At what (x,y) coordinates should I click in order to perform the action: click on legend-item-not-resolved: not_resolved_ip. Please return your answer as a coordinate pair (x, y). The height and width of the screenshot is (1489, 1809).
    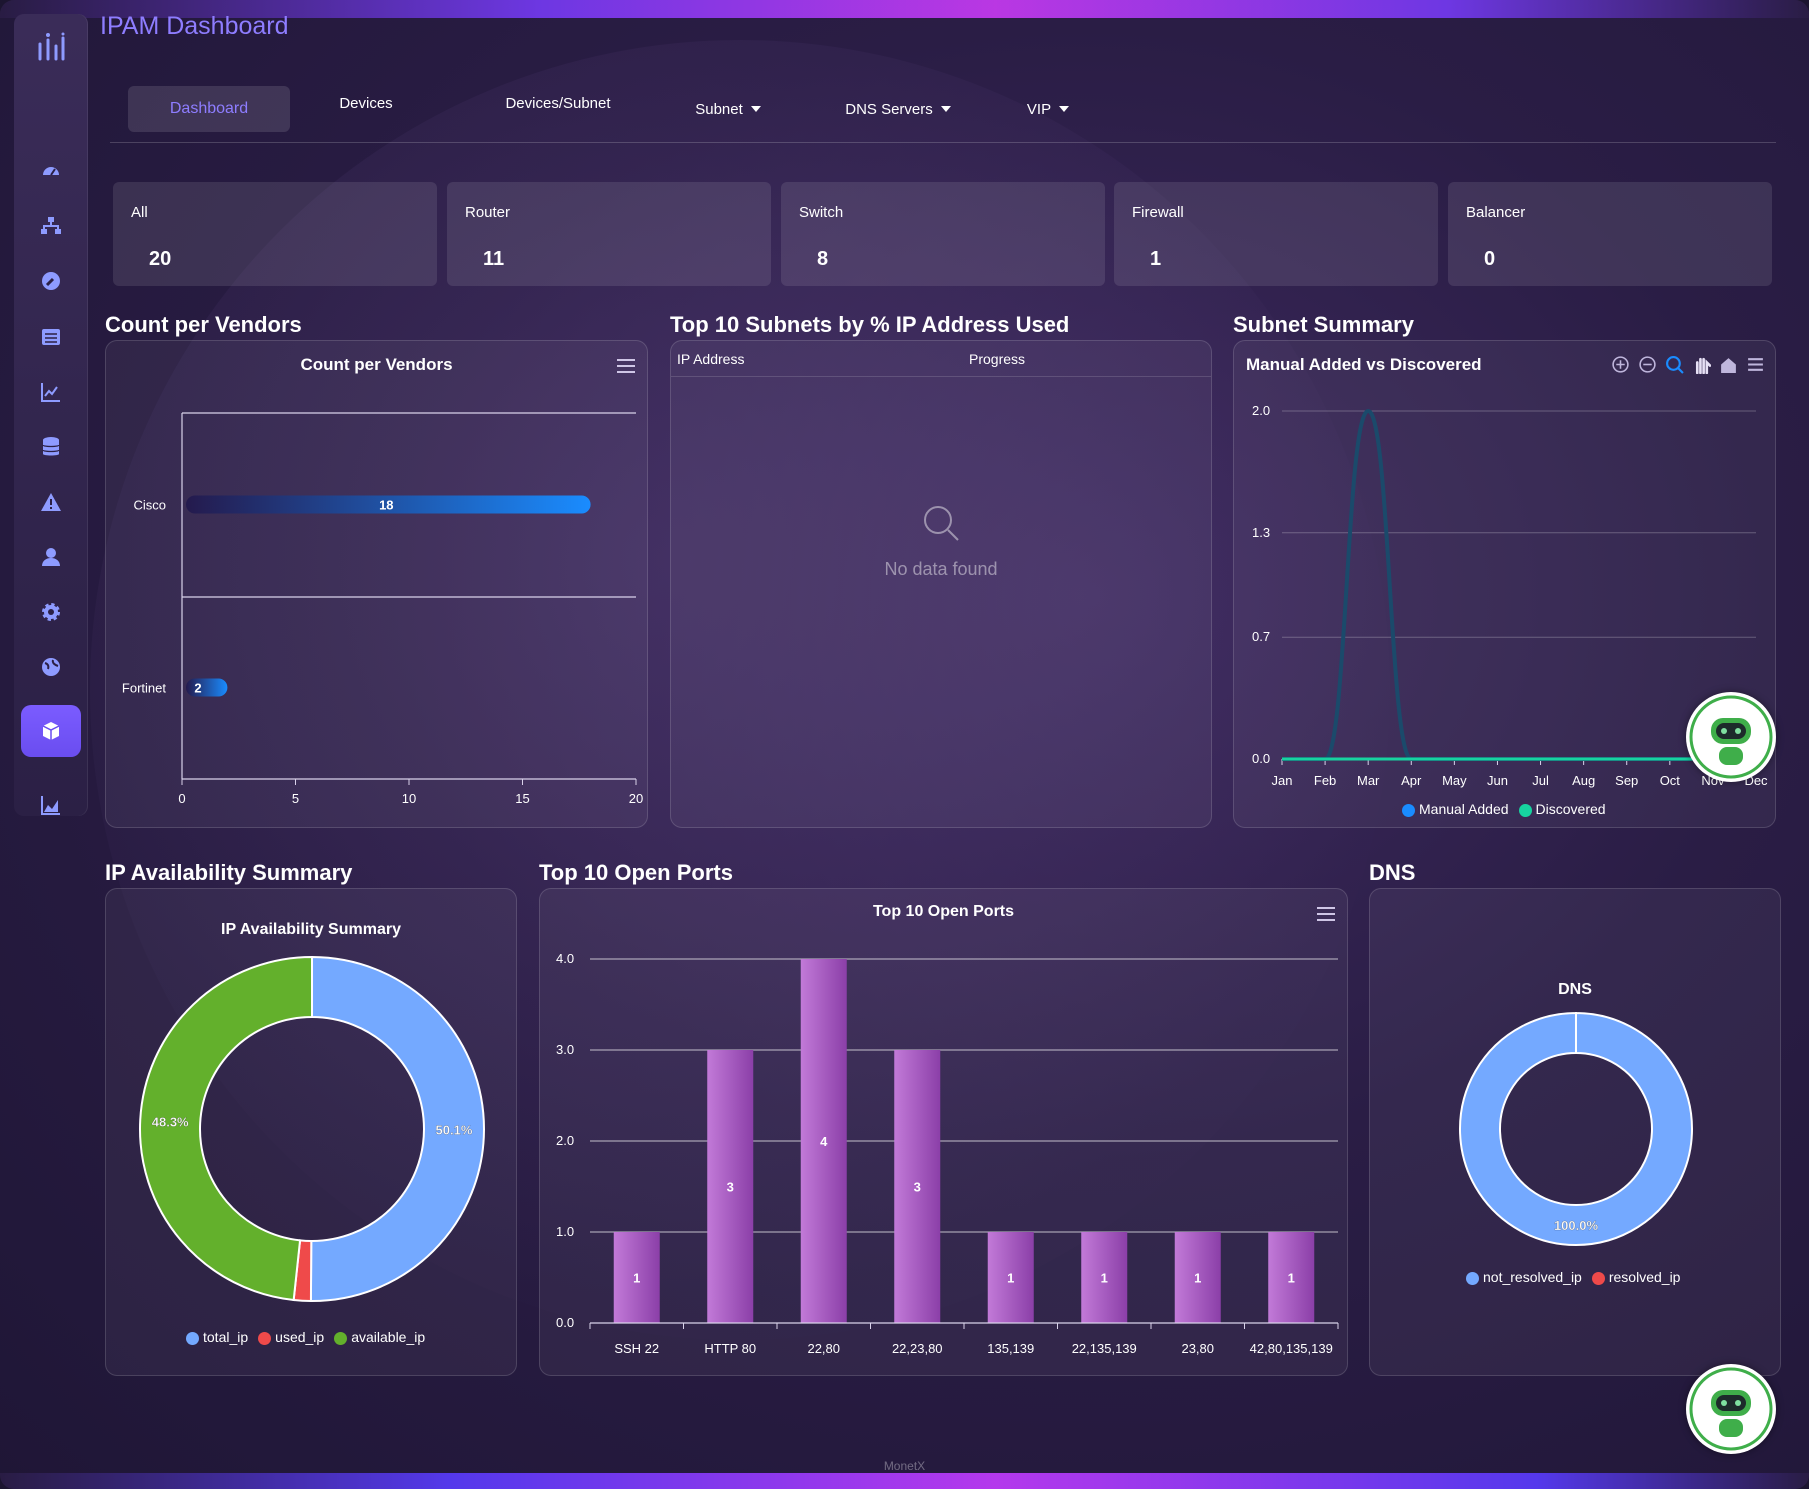
    Looking at the image, I should click on (1524, 1277).